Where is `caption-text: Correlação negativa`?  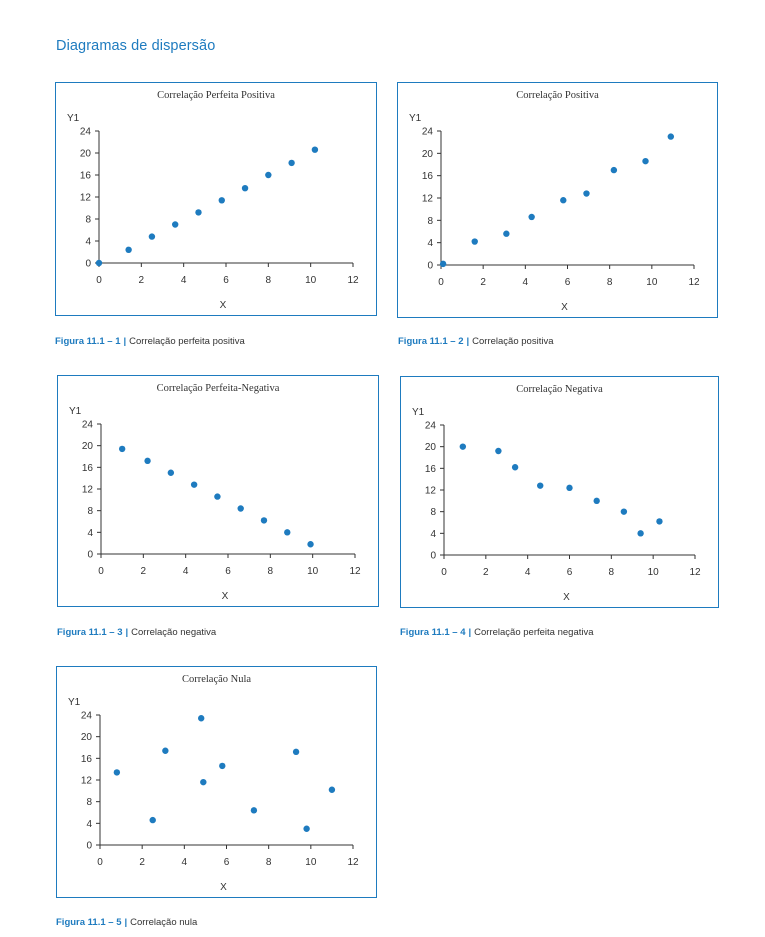 caption-text: Correlação negativa is located at coordinates (174, 632).